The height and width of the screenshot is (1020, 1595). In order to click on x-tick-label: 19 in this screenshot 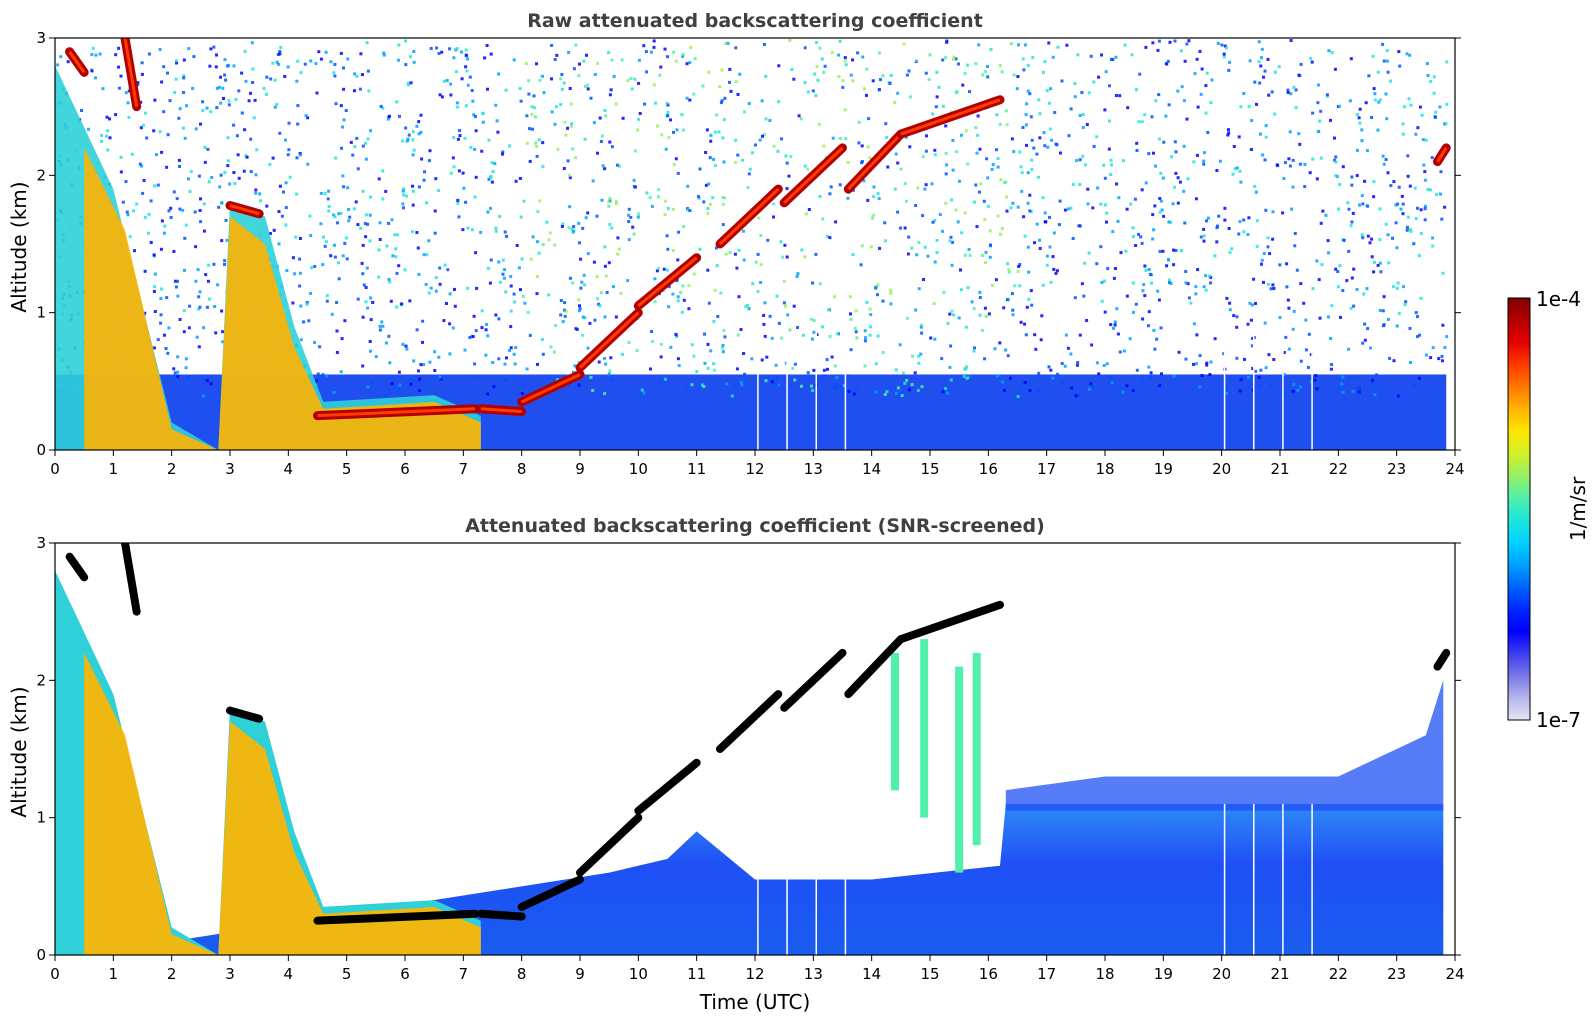, I will do `click(1163, 974)`.